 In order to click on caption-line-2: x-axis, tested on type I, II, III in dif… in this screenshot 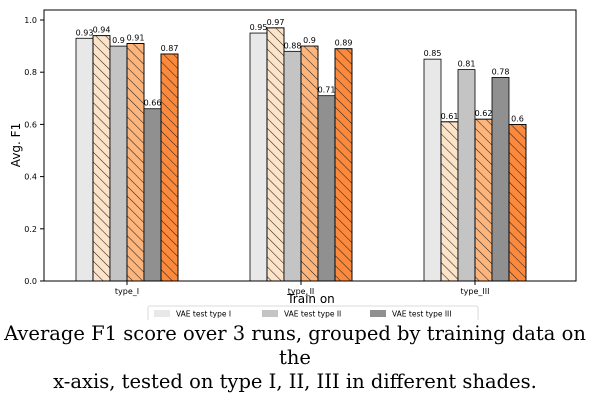, I will do `click(295, 381)`.